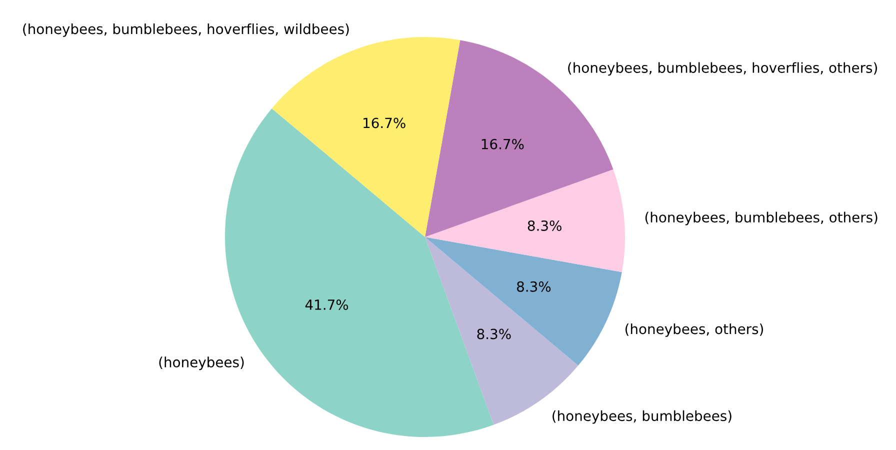  What do you see at coordinates (201, 363) in the screenshot?
I see `slice-label: (honeybees)` at bounding box center [201, 363].